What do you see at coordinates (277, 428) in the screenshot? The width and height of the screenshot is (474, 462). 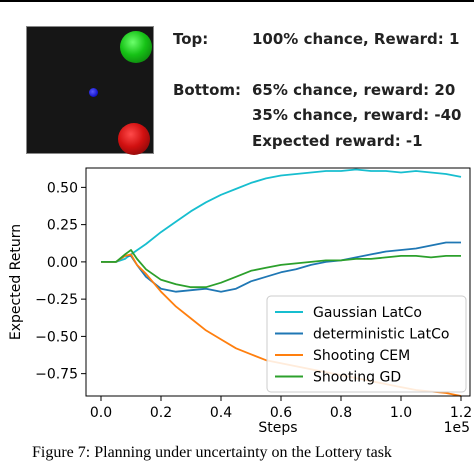 I see `x-axis-label: Steps` at bounding box center [277, 428].